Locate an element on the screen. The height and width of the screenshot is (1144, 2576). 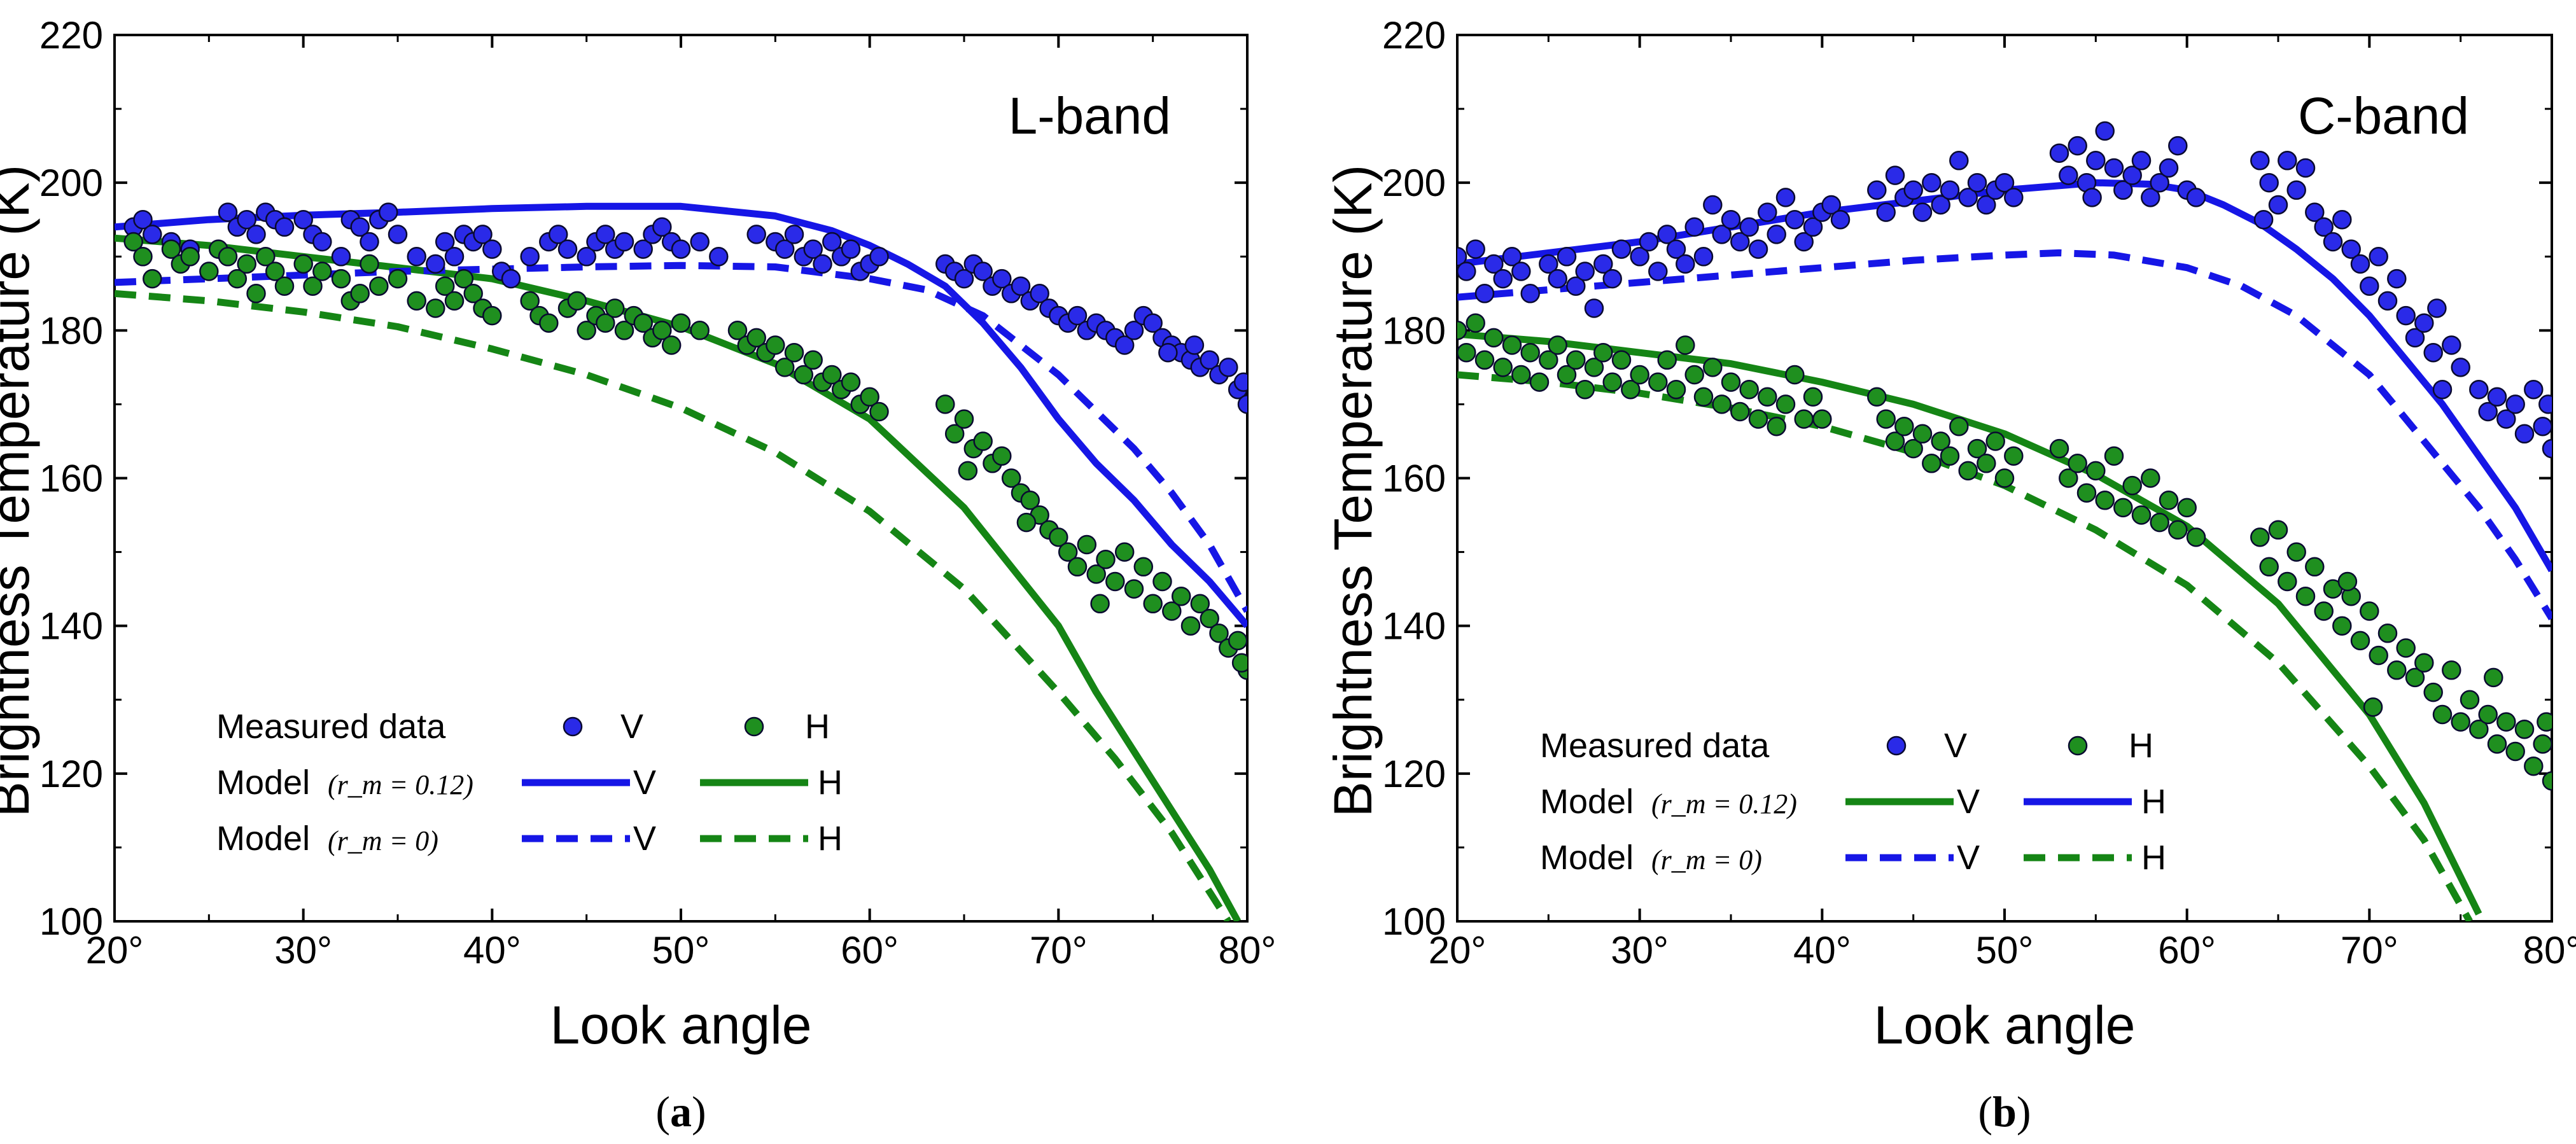
panel-b-legend-model2-h-label: H is located at coordinates (2153, 858).